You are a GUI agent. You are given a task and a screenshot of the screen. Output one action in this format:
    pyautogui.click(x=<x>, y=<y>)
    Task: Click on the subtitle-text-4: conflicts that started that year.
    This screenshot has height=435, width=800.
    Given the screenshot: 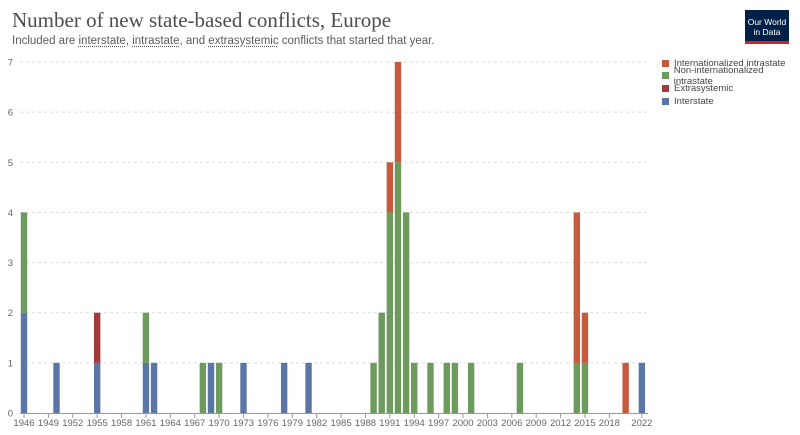 What is the action you would take?
    pyautogui.click(x=356, y=41)
    